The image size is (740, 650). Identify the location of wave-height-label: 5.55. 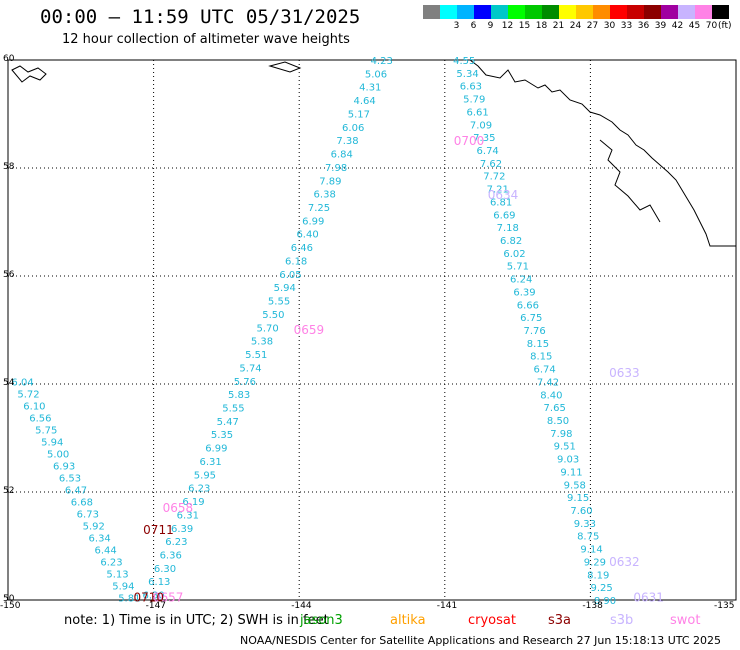
(233, 408).